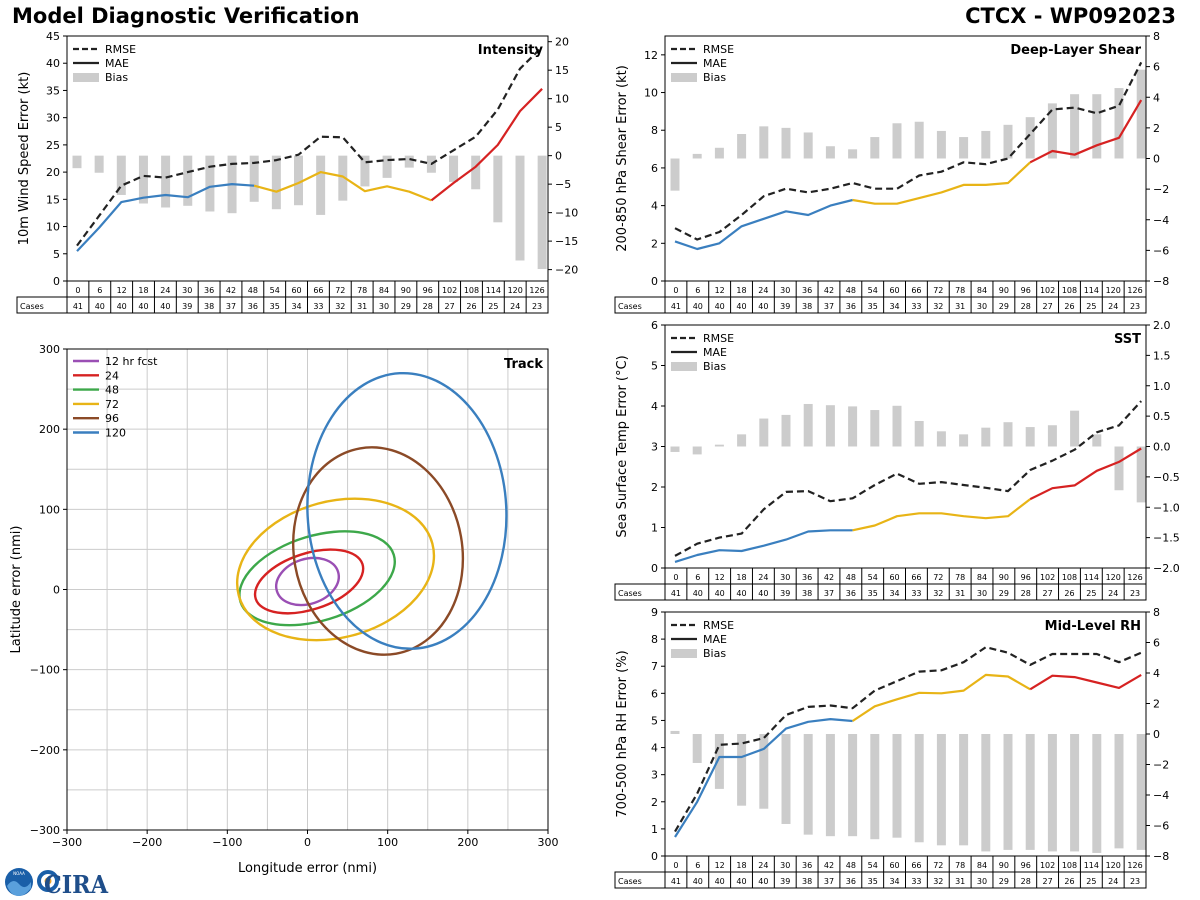 Image resolution: width=1200 pixels, height=900 pixels. What do you see at coordinates (741, 577) in the screenshot?
I see `sst-lead-hour-label: 18` at bounding box center [741, 577].